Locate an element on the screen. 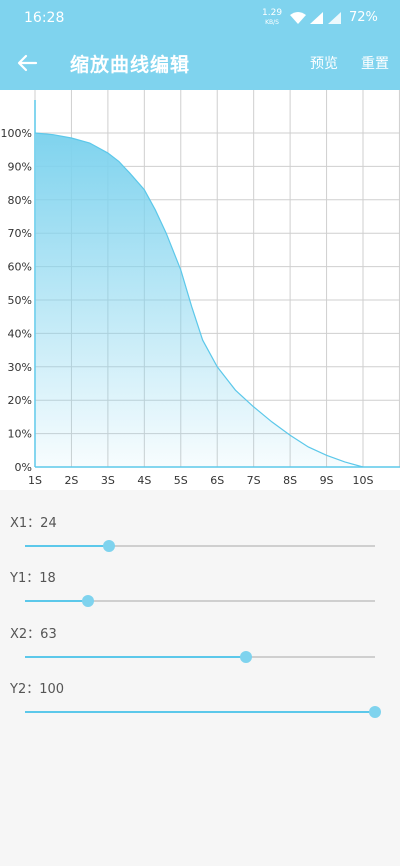 This screenshot has height=866, width=400. y-tick-label: 50% is located at coordinates (20, 300).